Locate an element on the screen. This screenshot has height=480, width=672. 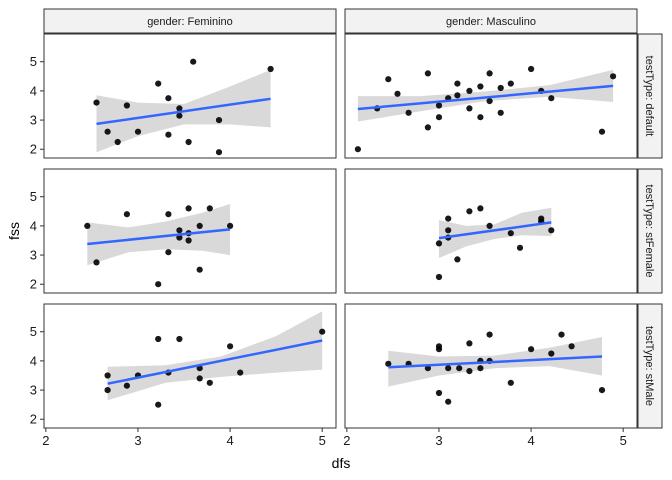
x-tick-label: 4 is located at coordinates (530, 440).